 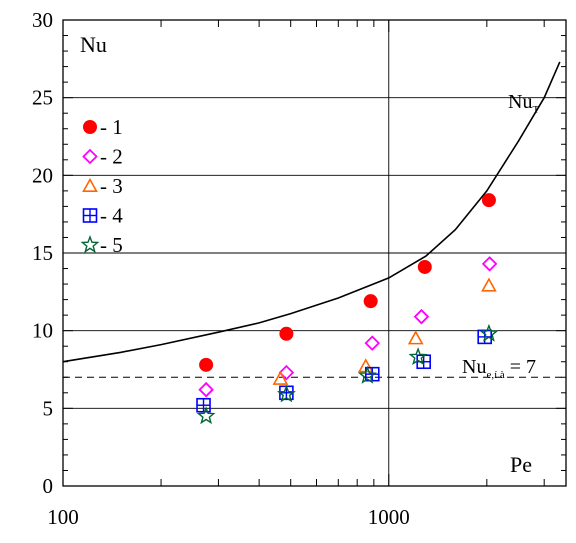 I want to click on x-tick-label-1000: 1000, so click(x=389, y=517).